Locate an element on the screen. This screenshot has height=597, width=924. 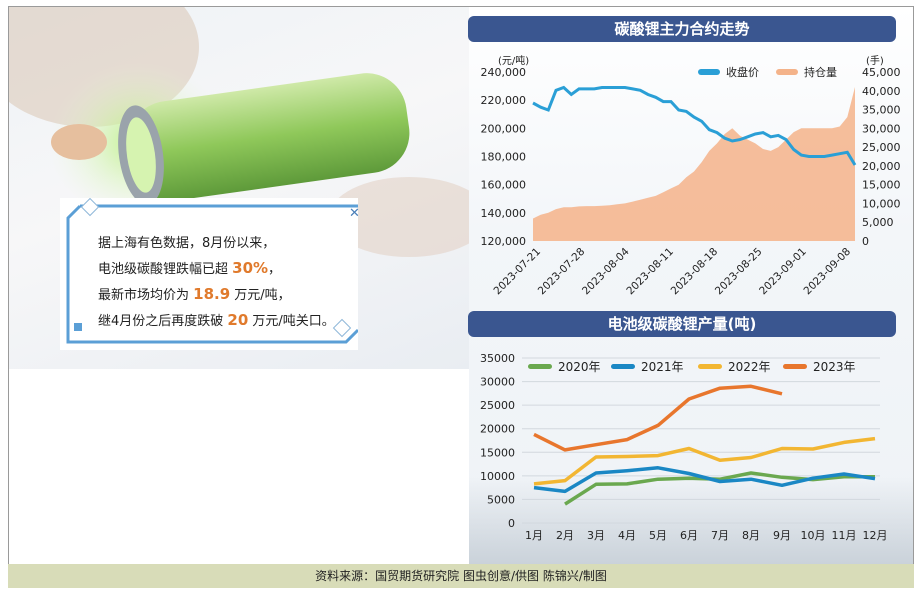
x-tick: 7月 is located at coordinates (720, 535).